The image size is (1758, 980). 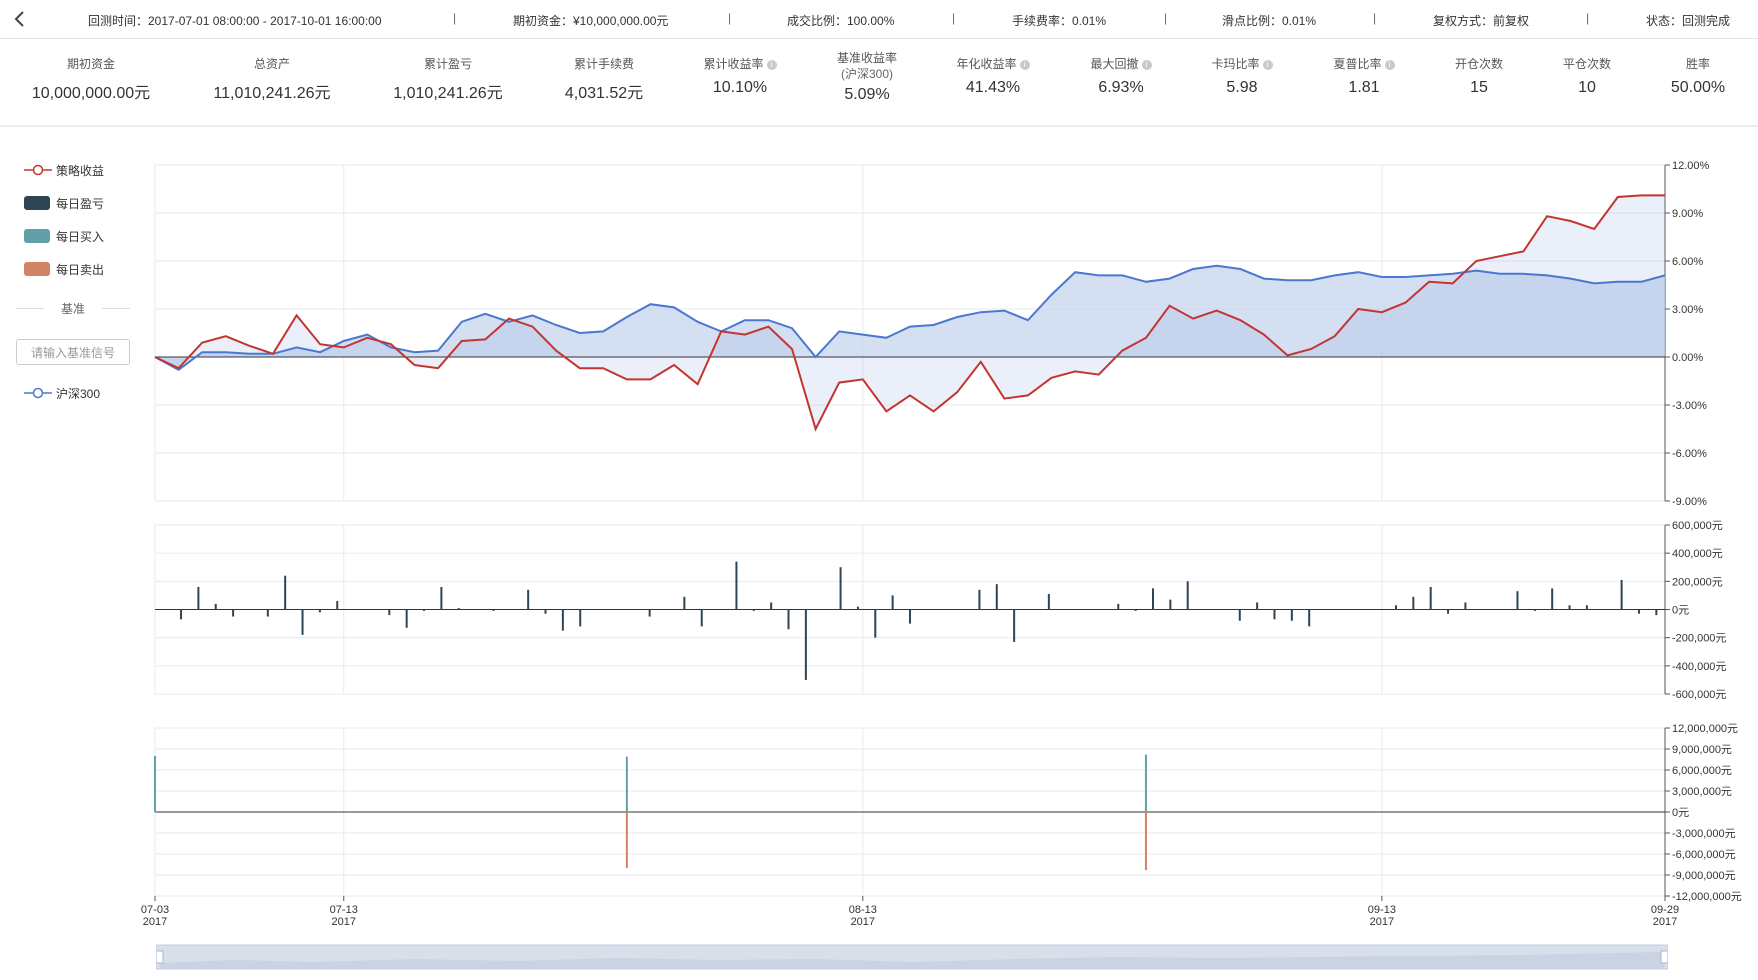 I want to click on zoom-slider, so click(x=912, y=957).